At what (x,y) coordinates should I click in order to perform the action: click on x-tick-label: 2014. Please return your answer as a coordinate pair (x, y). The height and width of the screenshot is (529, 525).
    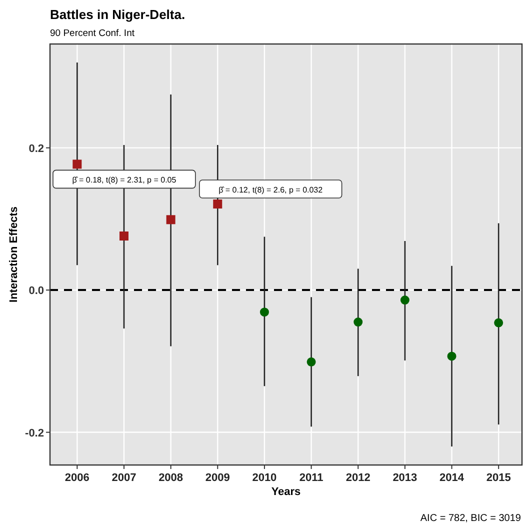
    Looking at the image, I should click on (452, 478).